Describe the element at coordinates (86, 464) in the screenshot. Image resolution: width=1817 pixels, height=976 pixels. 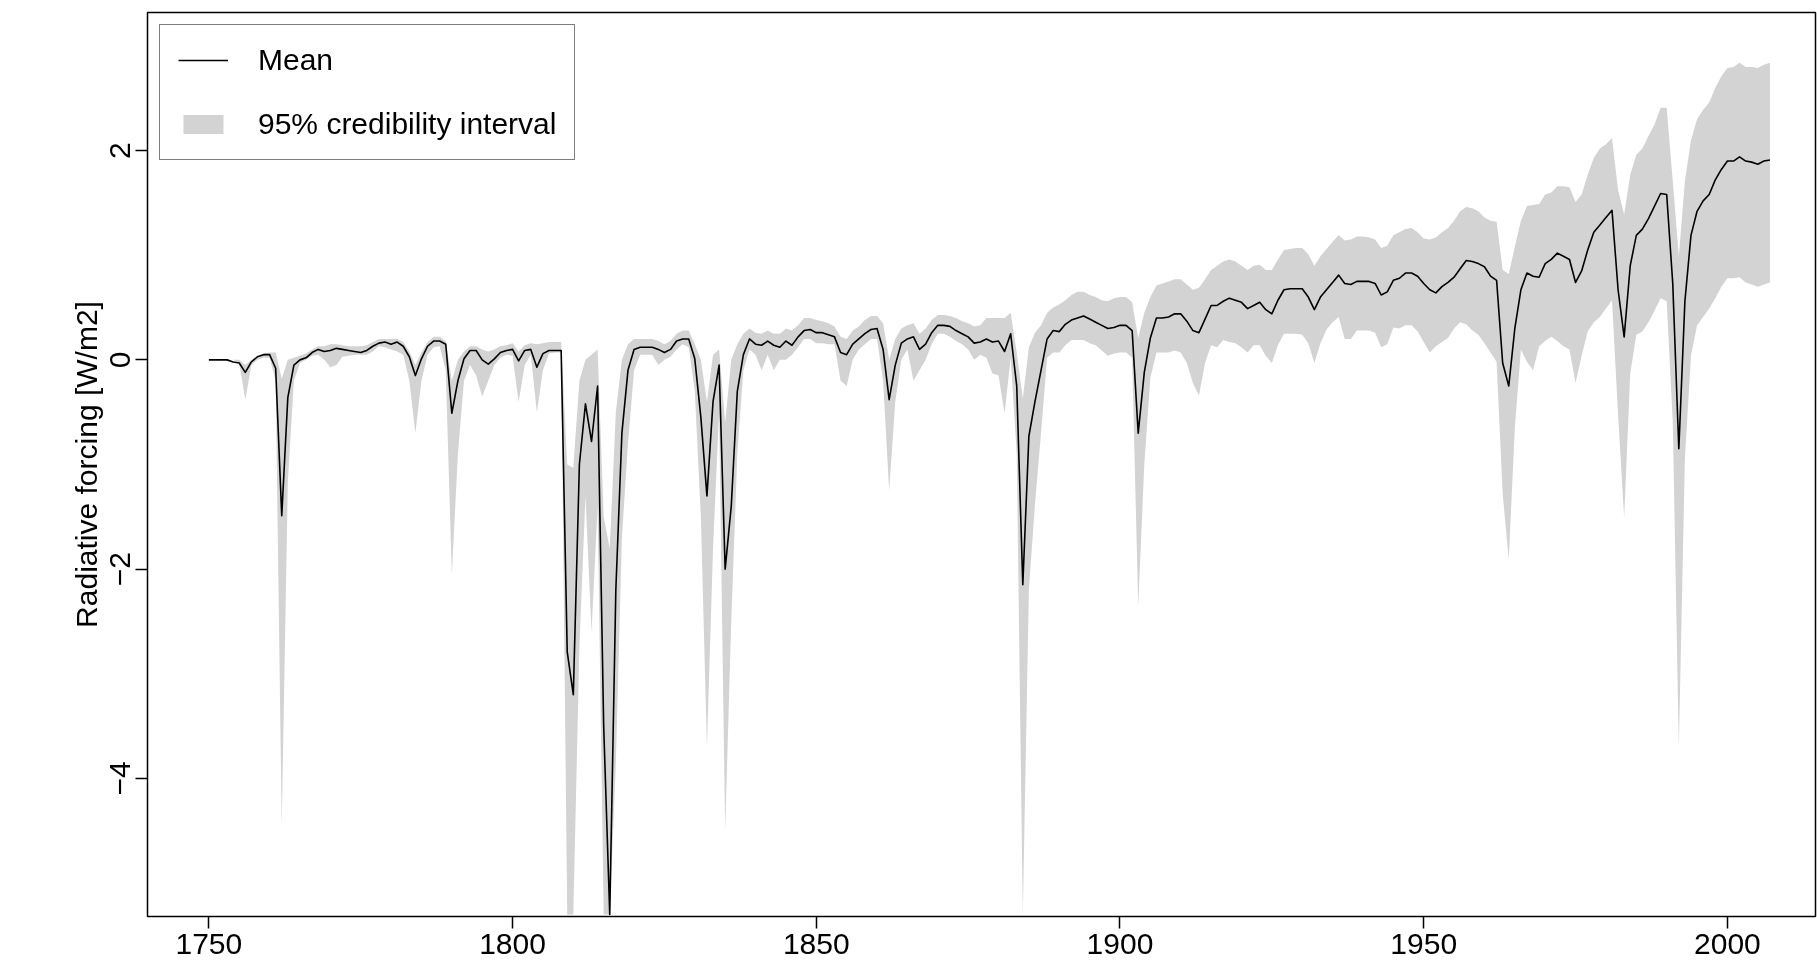
I see `y-axis-title: Radiative forcing [W/m2]` at that location.